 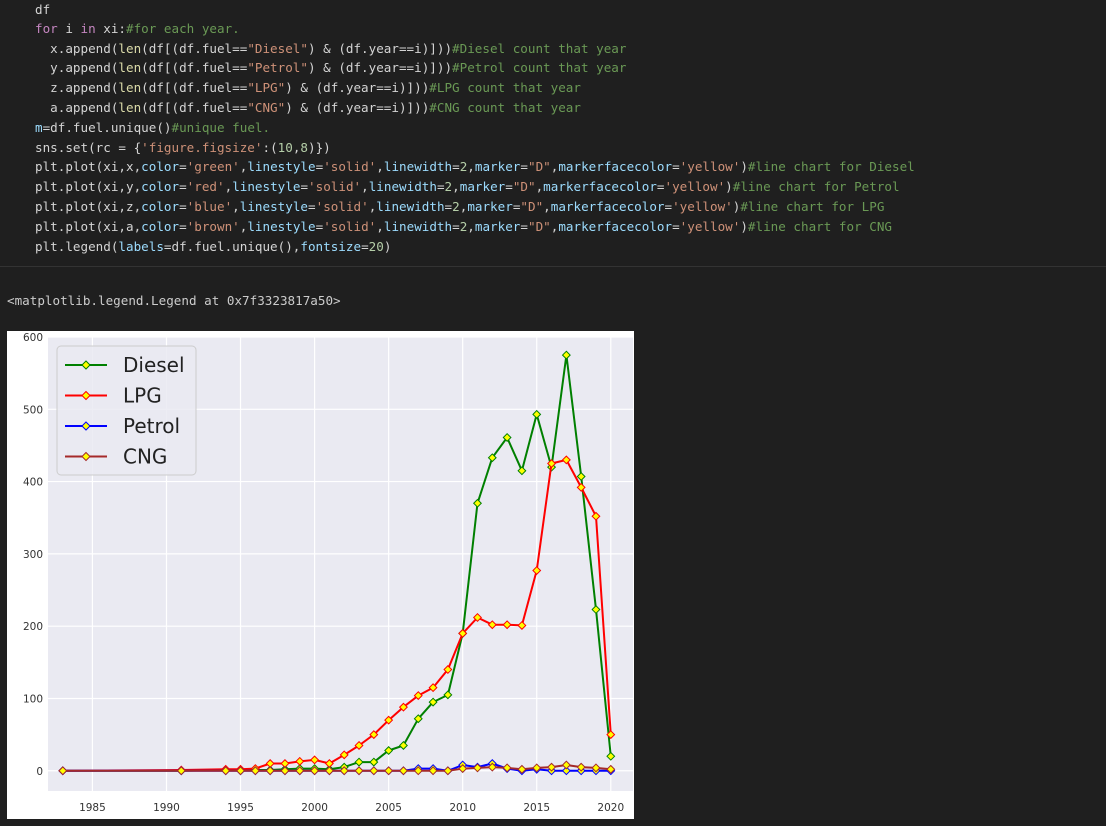 I want to click on x-tick-label: 1985, so click(x=92, y=808).